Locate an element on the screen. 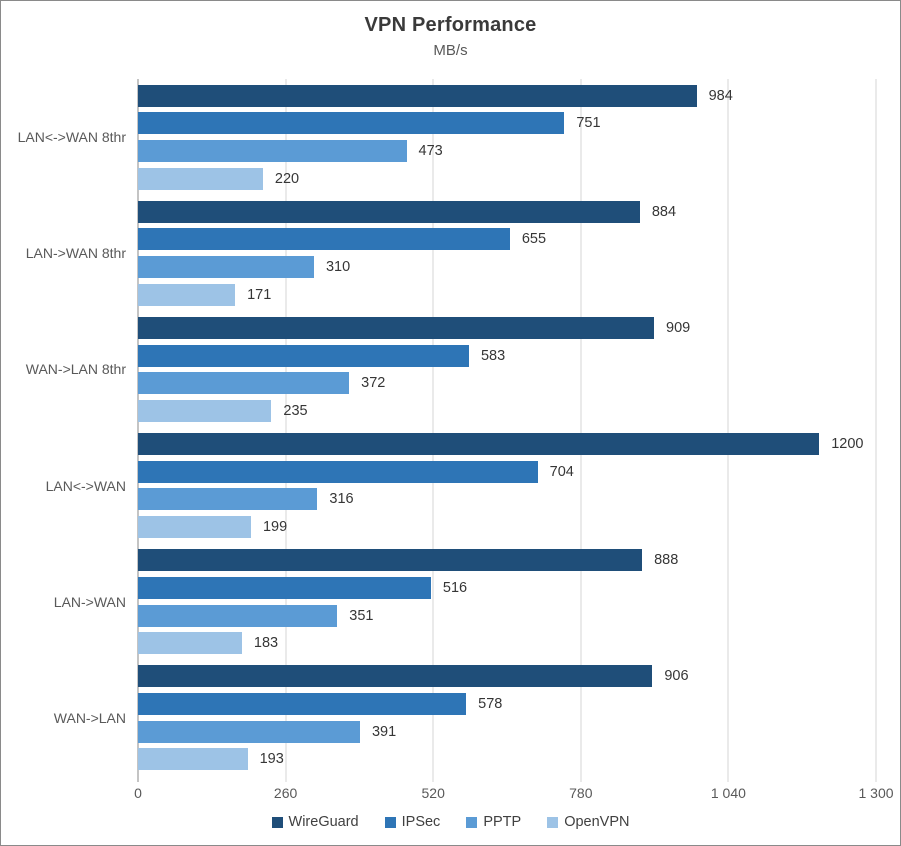 The height and width of the screenshot is (846, 901). bar-row: 473 is located at coordinates (507, 150).